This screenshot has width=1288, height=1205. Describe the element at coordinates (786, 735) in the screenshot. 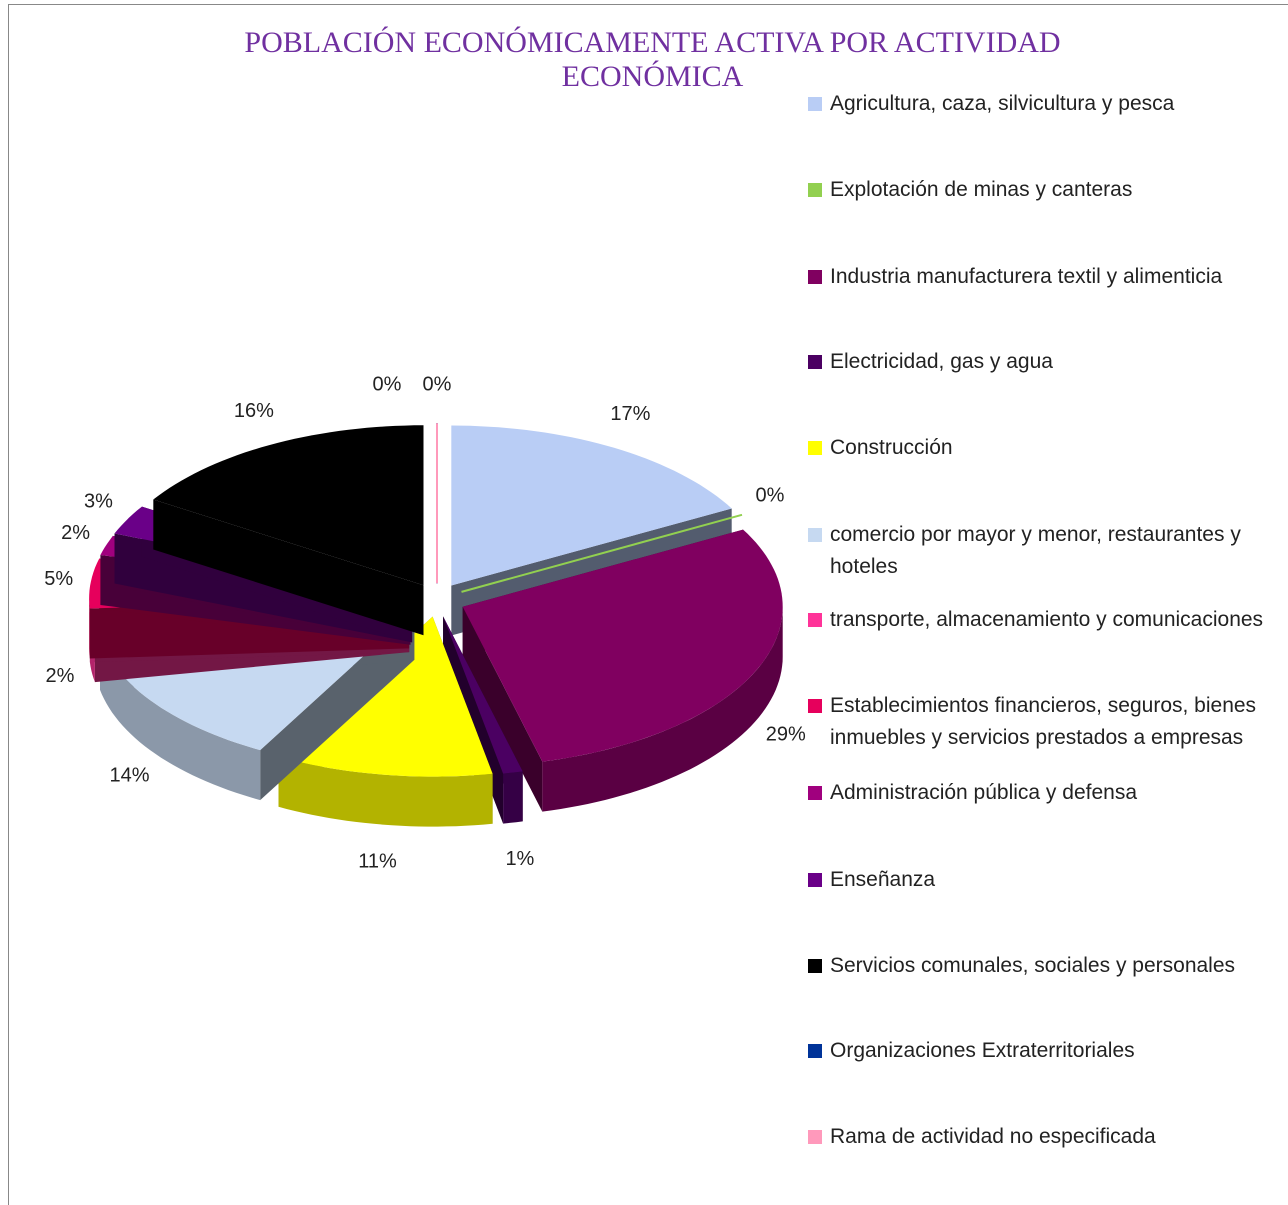

I see `data-label: 29%` at that location.